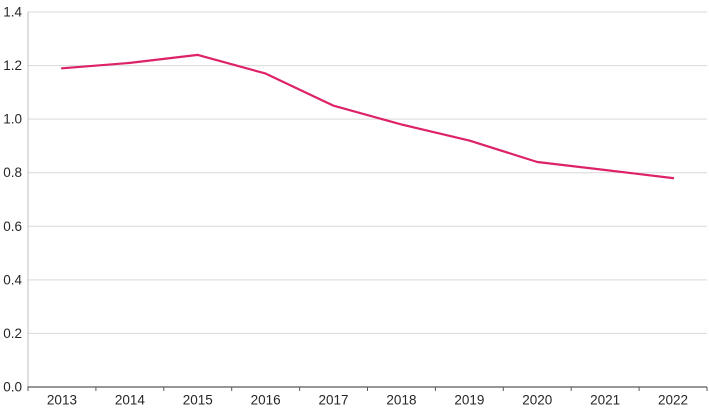  What do you see at coordinates (334, 400) in the screenshot?
I see `x-axis-tick-label-2017: 2017` at bounding box center [334, 400].